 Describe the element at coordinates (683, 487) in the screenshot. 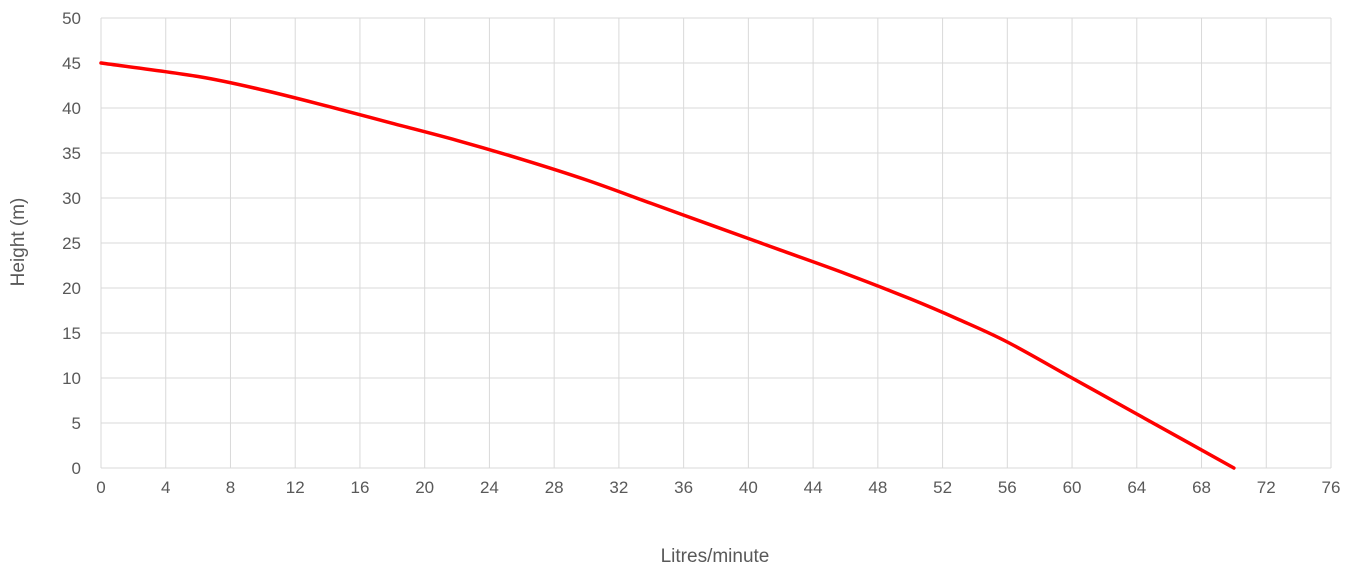

I see `x-tick-label: 36` at that location.